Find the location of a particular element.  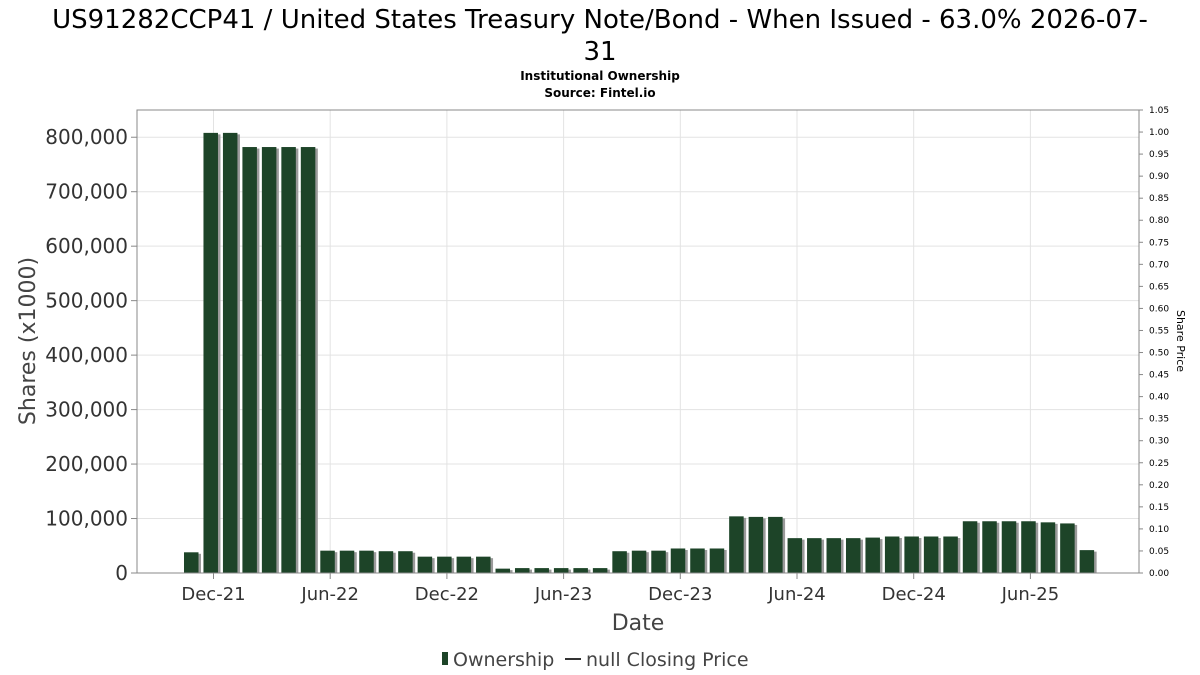

y2-tick-label: 0.60 is located at coordinates (1159, 309).